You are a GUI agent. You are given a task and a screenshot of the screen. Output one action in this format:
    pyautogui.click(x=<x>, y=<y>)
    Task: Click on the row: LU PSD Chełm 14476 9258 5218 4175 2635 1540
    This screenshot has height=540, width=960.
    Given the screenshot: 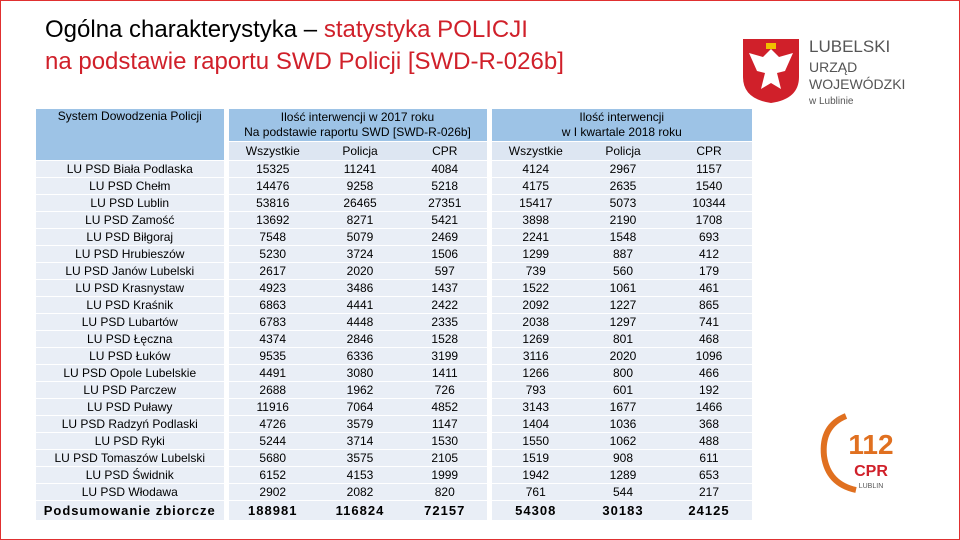 What is the action you would take?
    pyautogui.click(x=394, y=186)
    